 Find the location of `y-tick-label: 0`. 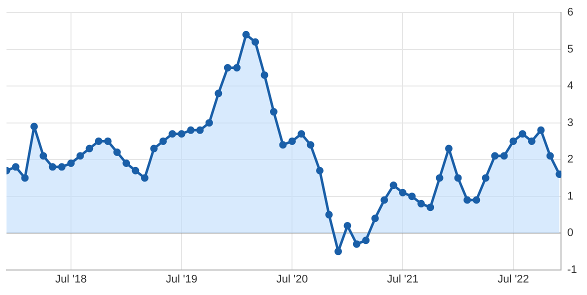

y-tick-label: 0 is located at coordinates (570, 233).